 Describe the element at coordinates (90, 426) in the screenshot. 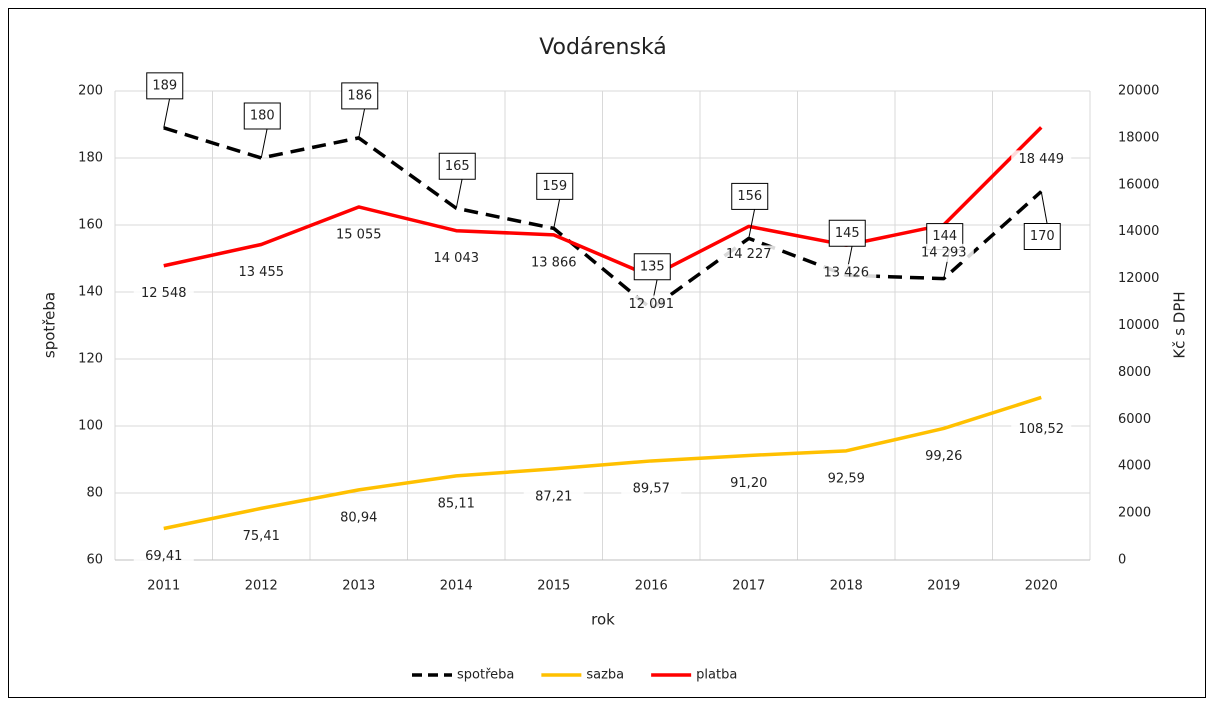

I see `y-tick-label: 100` at that location.